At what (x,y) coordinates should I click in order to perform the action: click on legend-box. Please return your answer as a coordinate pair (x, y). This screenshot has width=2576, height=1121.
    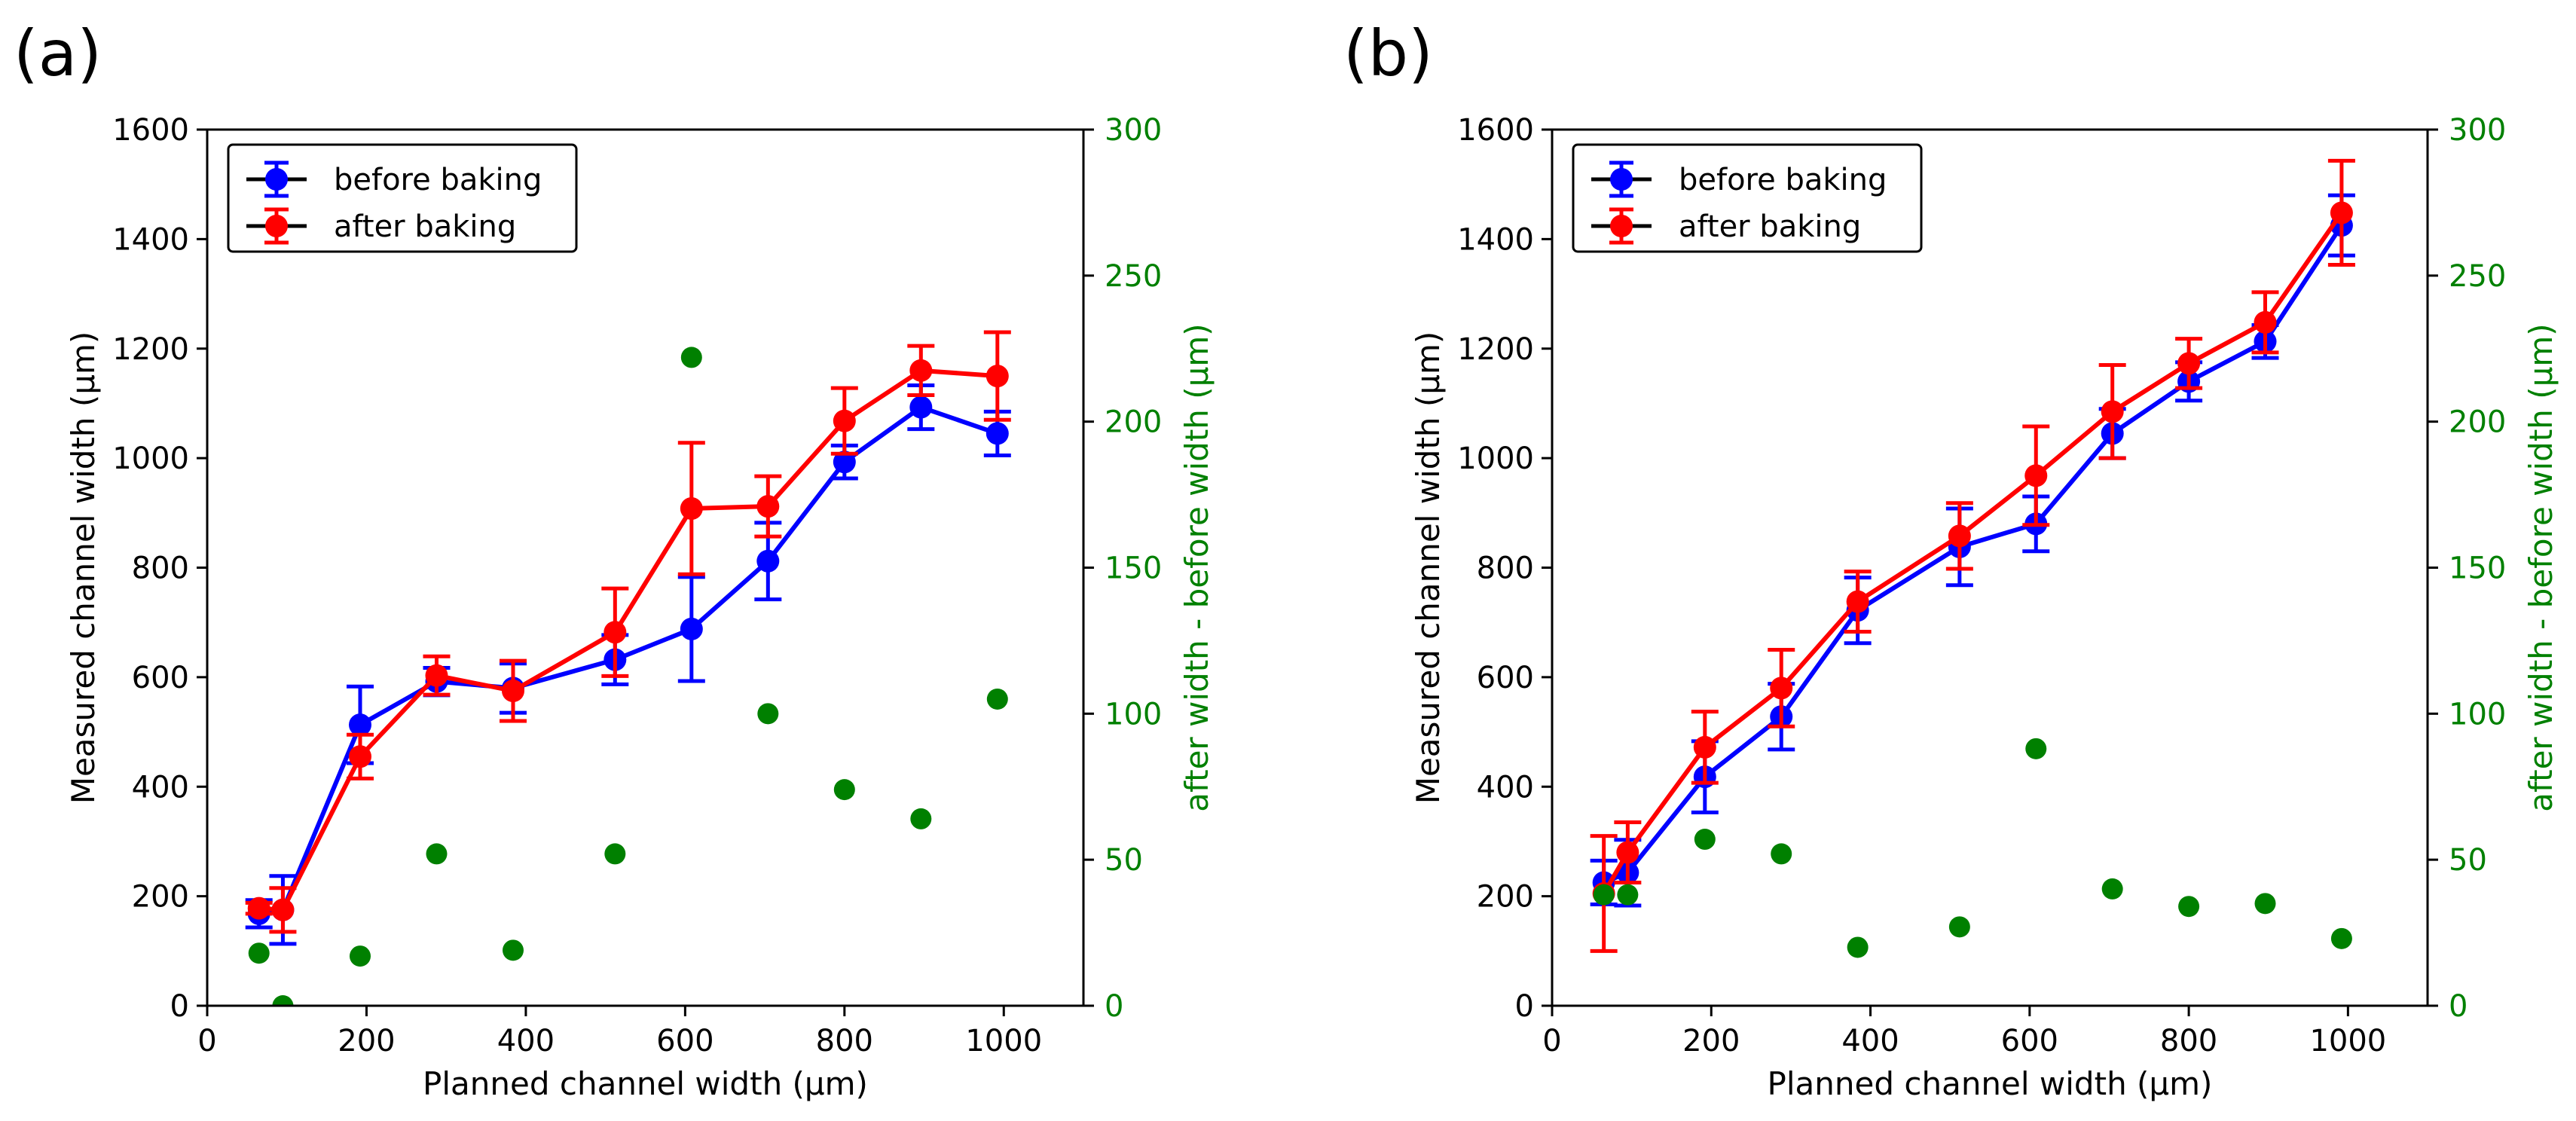
    Looking at the image, I should click on (402, 198).